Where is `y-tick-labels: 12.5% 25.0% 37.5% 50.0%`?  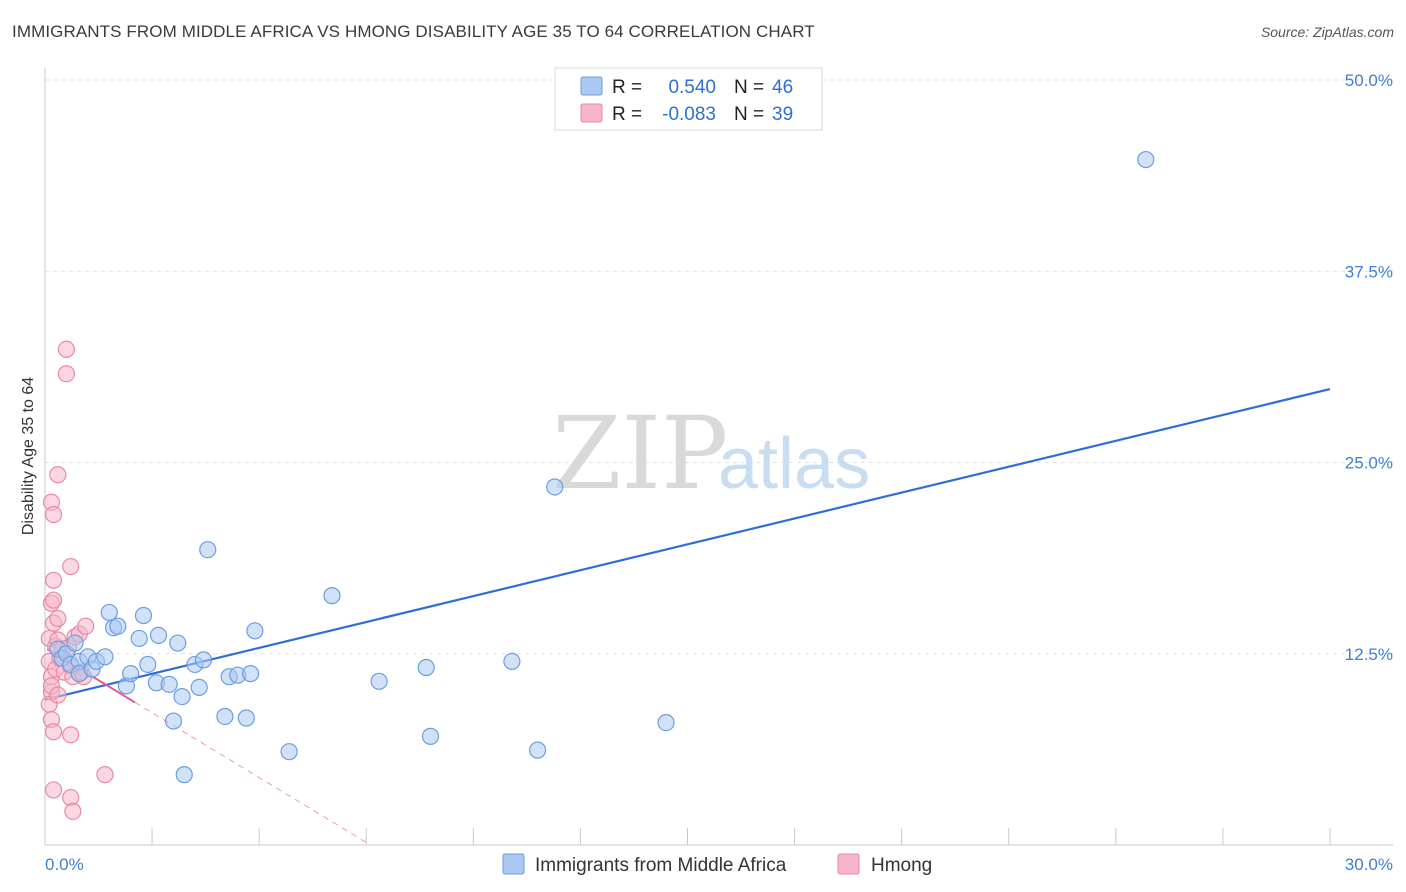
y-tick-labels: 12.5% 25.0% 37.5% 50.0% is located at coordinates (1369, 367).